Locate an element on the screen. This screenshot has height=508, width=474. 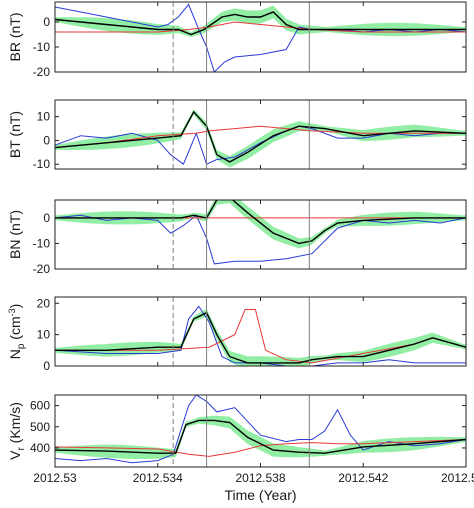
observed-line-vr is located at coordinates (260, 429).